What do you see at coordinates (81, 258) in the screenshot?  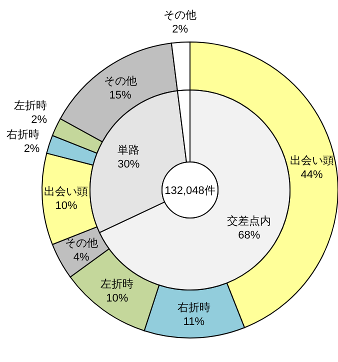 I see `data-label: 4%` at bounding box center [81, 258].